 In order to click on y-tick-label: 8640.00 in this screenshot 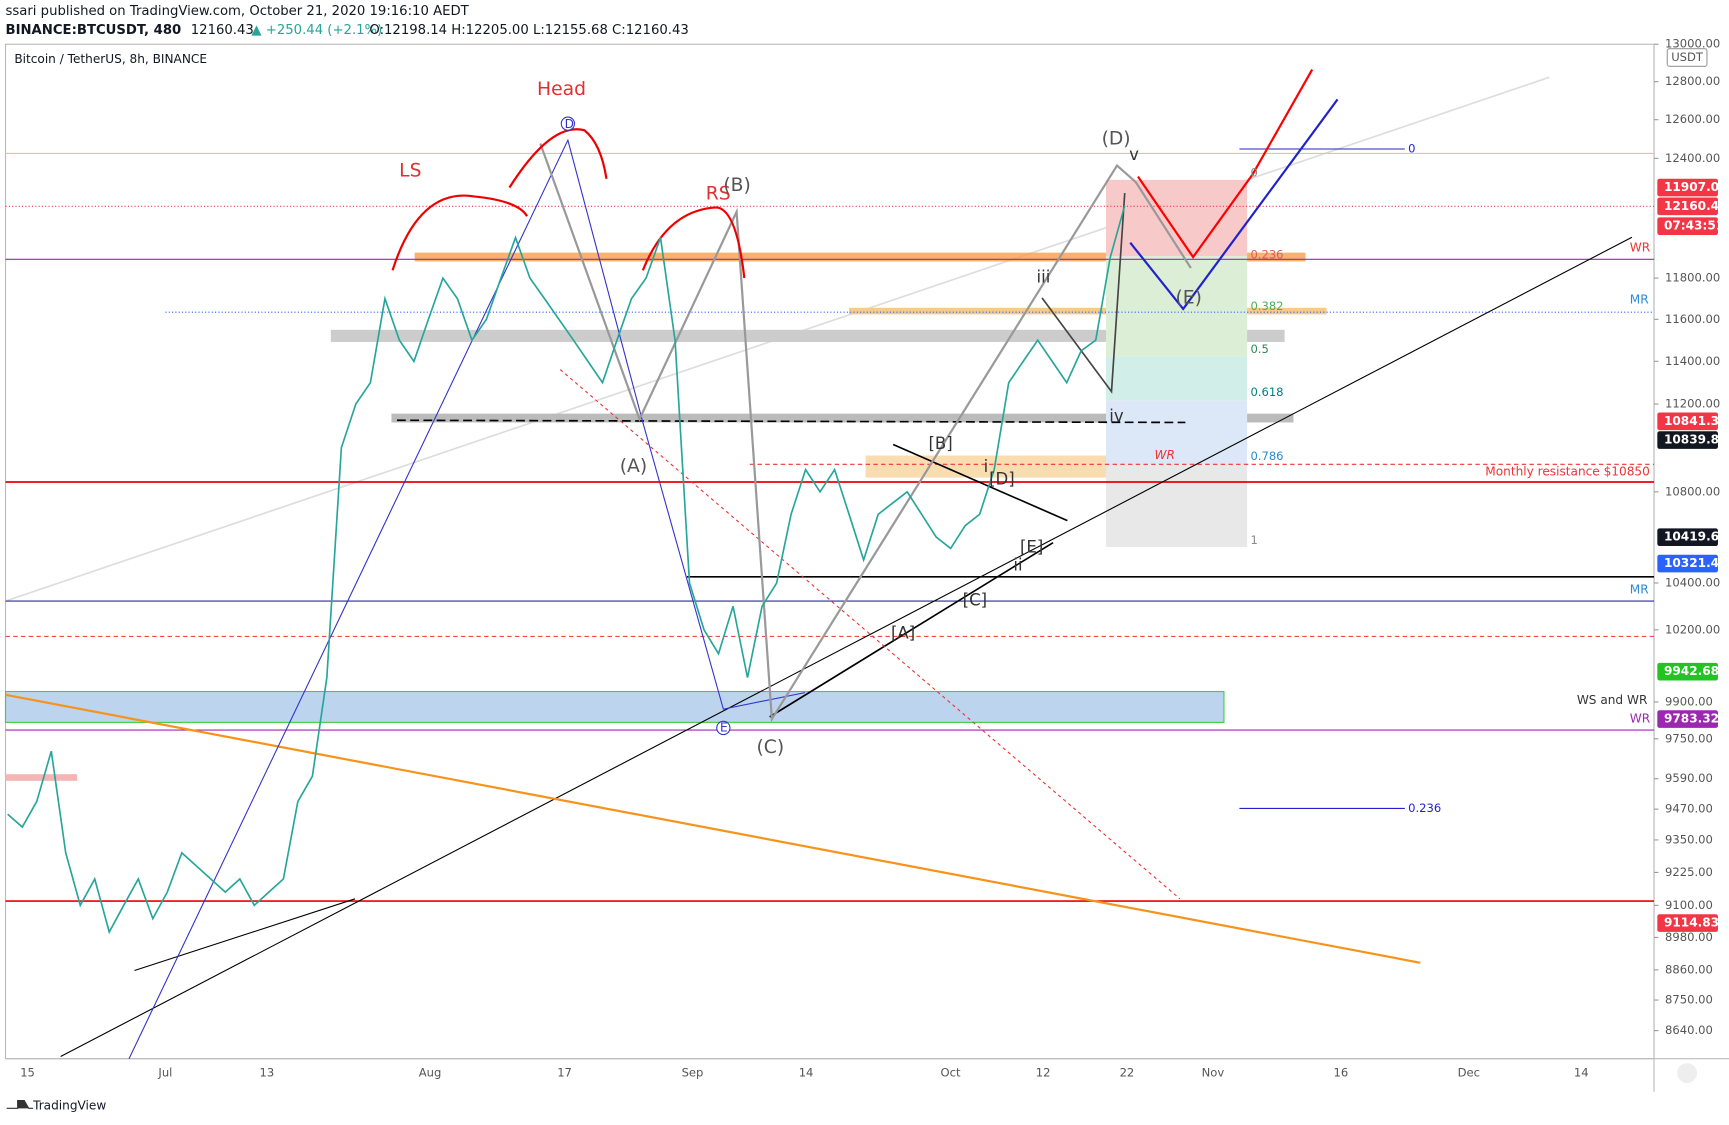, I will do `click(1689, 1030)`.